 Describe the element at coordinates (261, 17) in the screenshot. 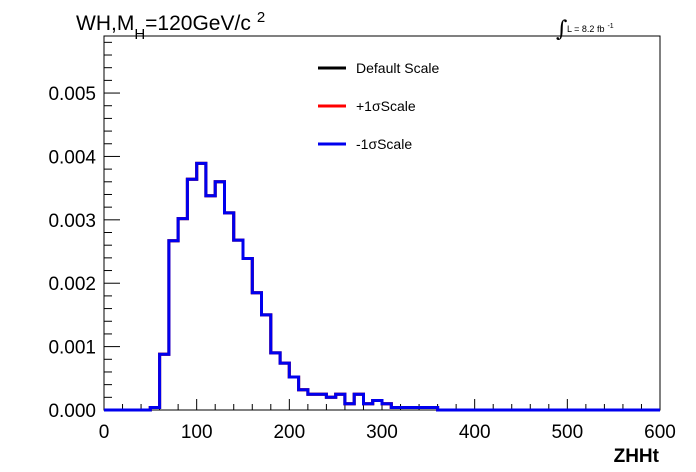

I see `title-superscript: 2` at that location.